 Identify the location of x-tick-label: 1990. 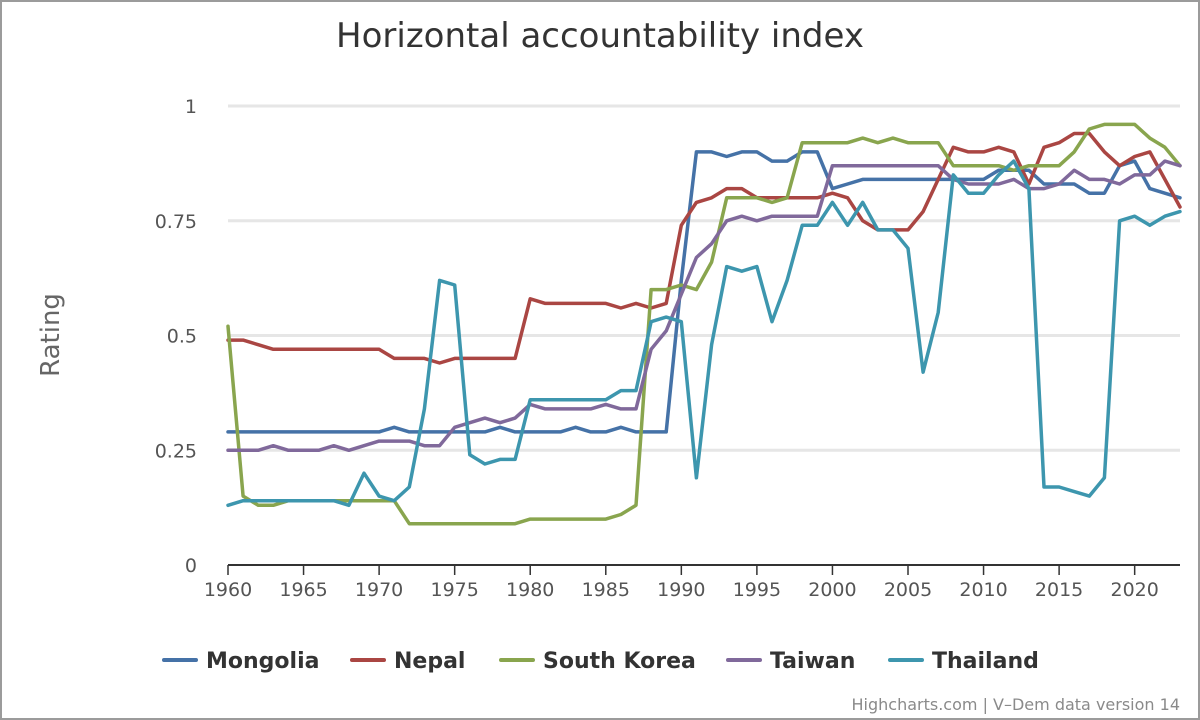
(681, 590).